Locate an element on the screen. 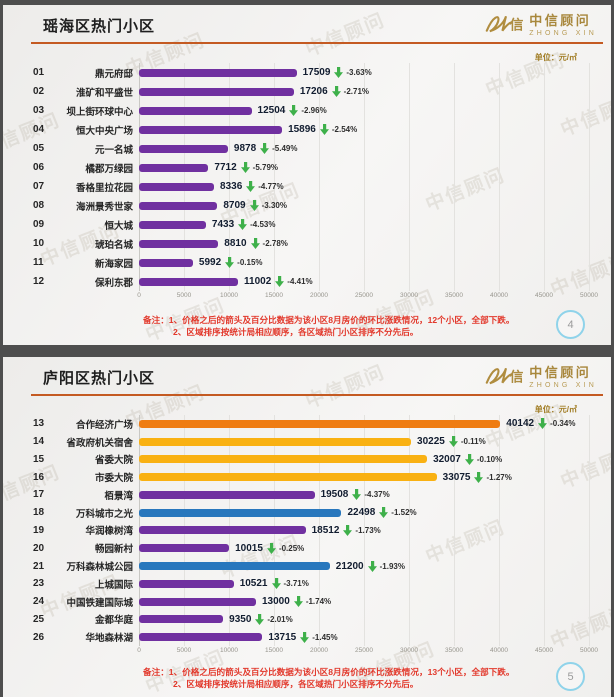 The height and width of the screenshot is (697, 614). row-rank: 08 is located at coordinates (39, 205).